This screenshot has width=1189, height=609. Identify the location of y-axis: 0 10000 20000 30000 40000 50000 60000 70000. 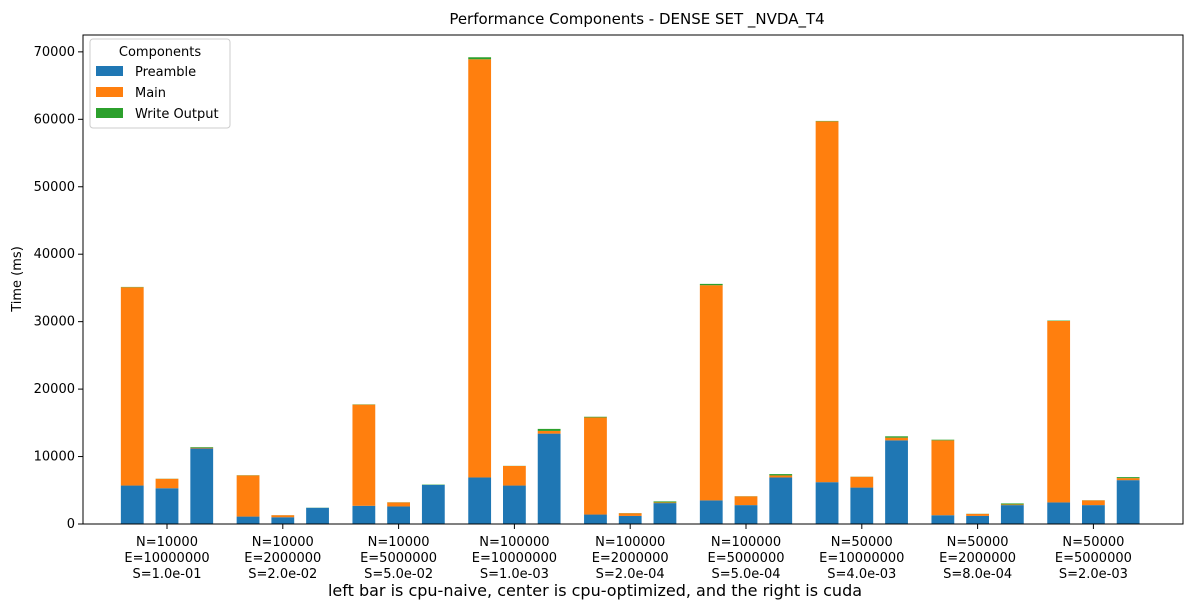
(58, 288).